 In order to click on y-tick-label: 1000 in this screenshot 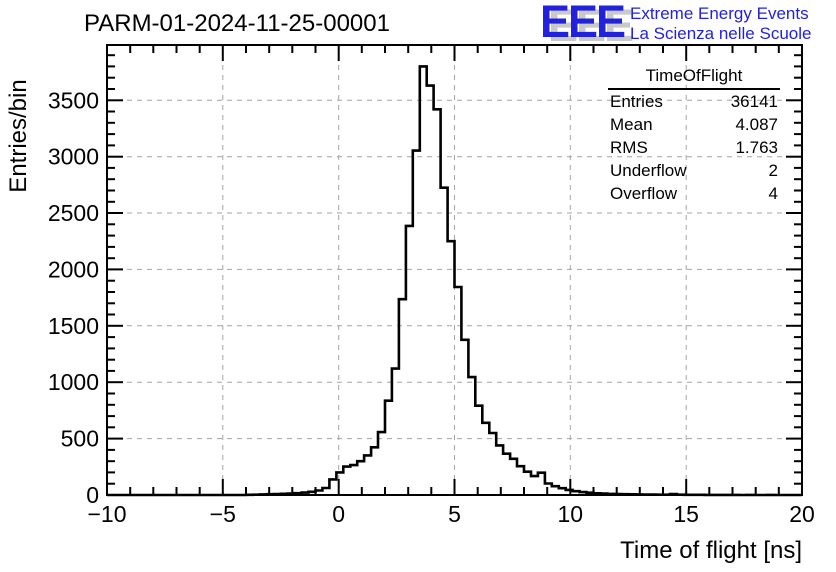, I will do `click(73, 382)`.